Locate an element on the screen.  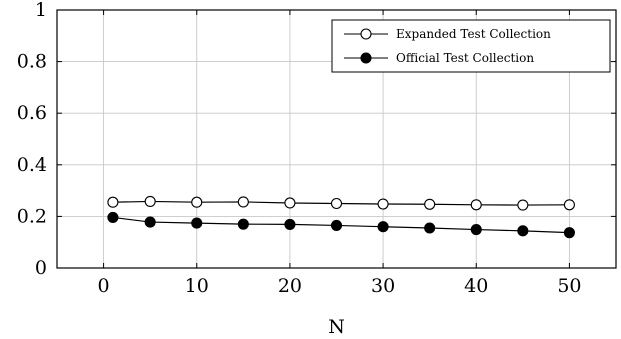
y-tick-label: 0.2 is located at coordinates (32, 216).